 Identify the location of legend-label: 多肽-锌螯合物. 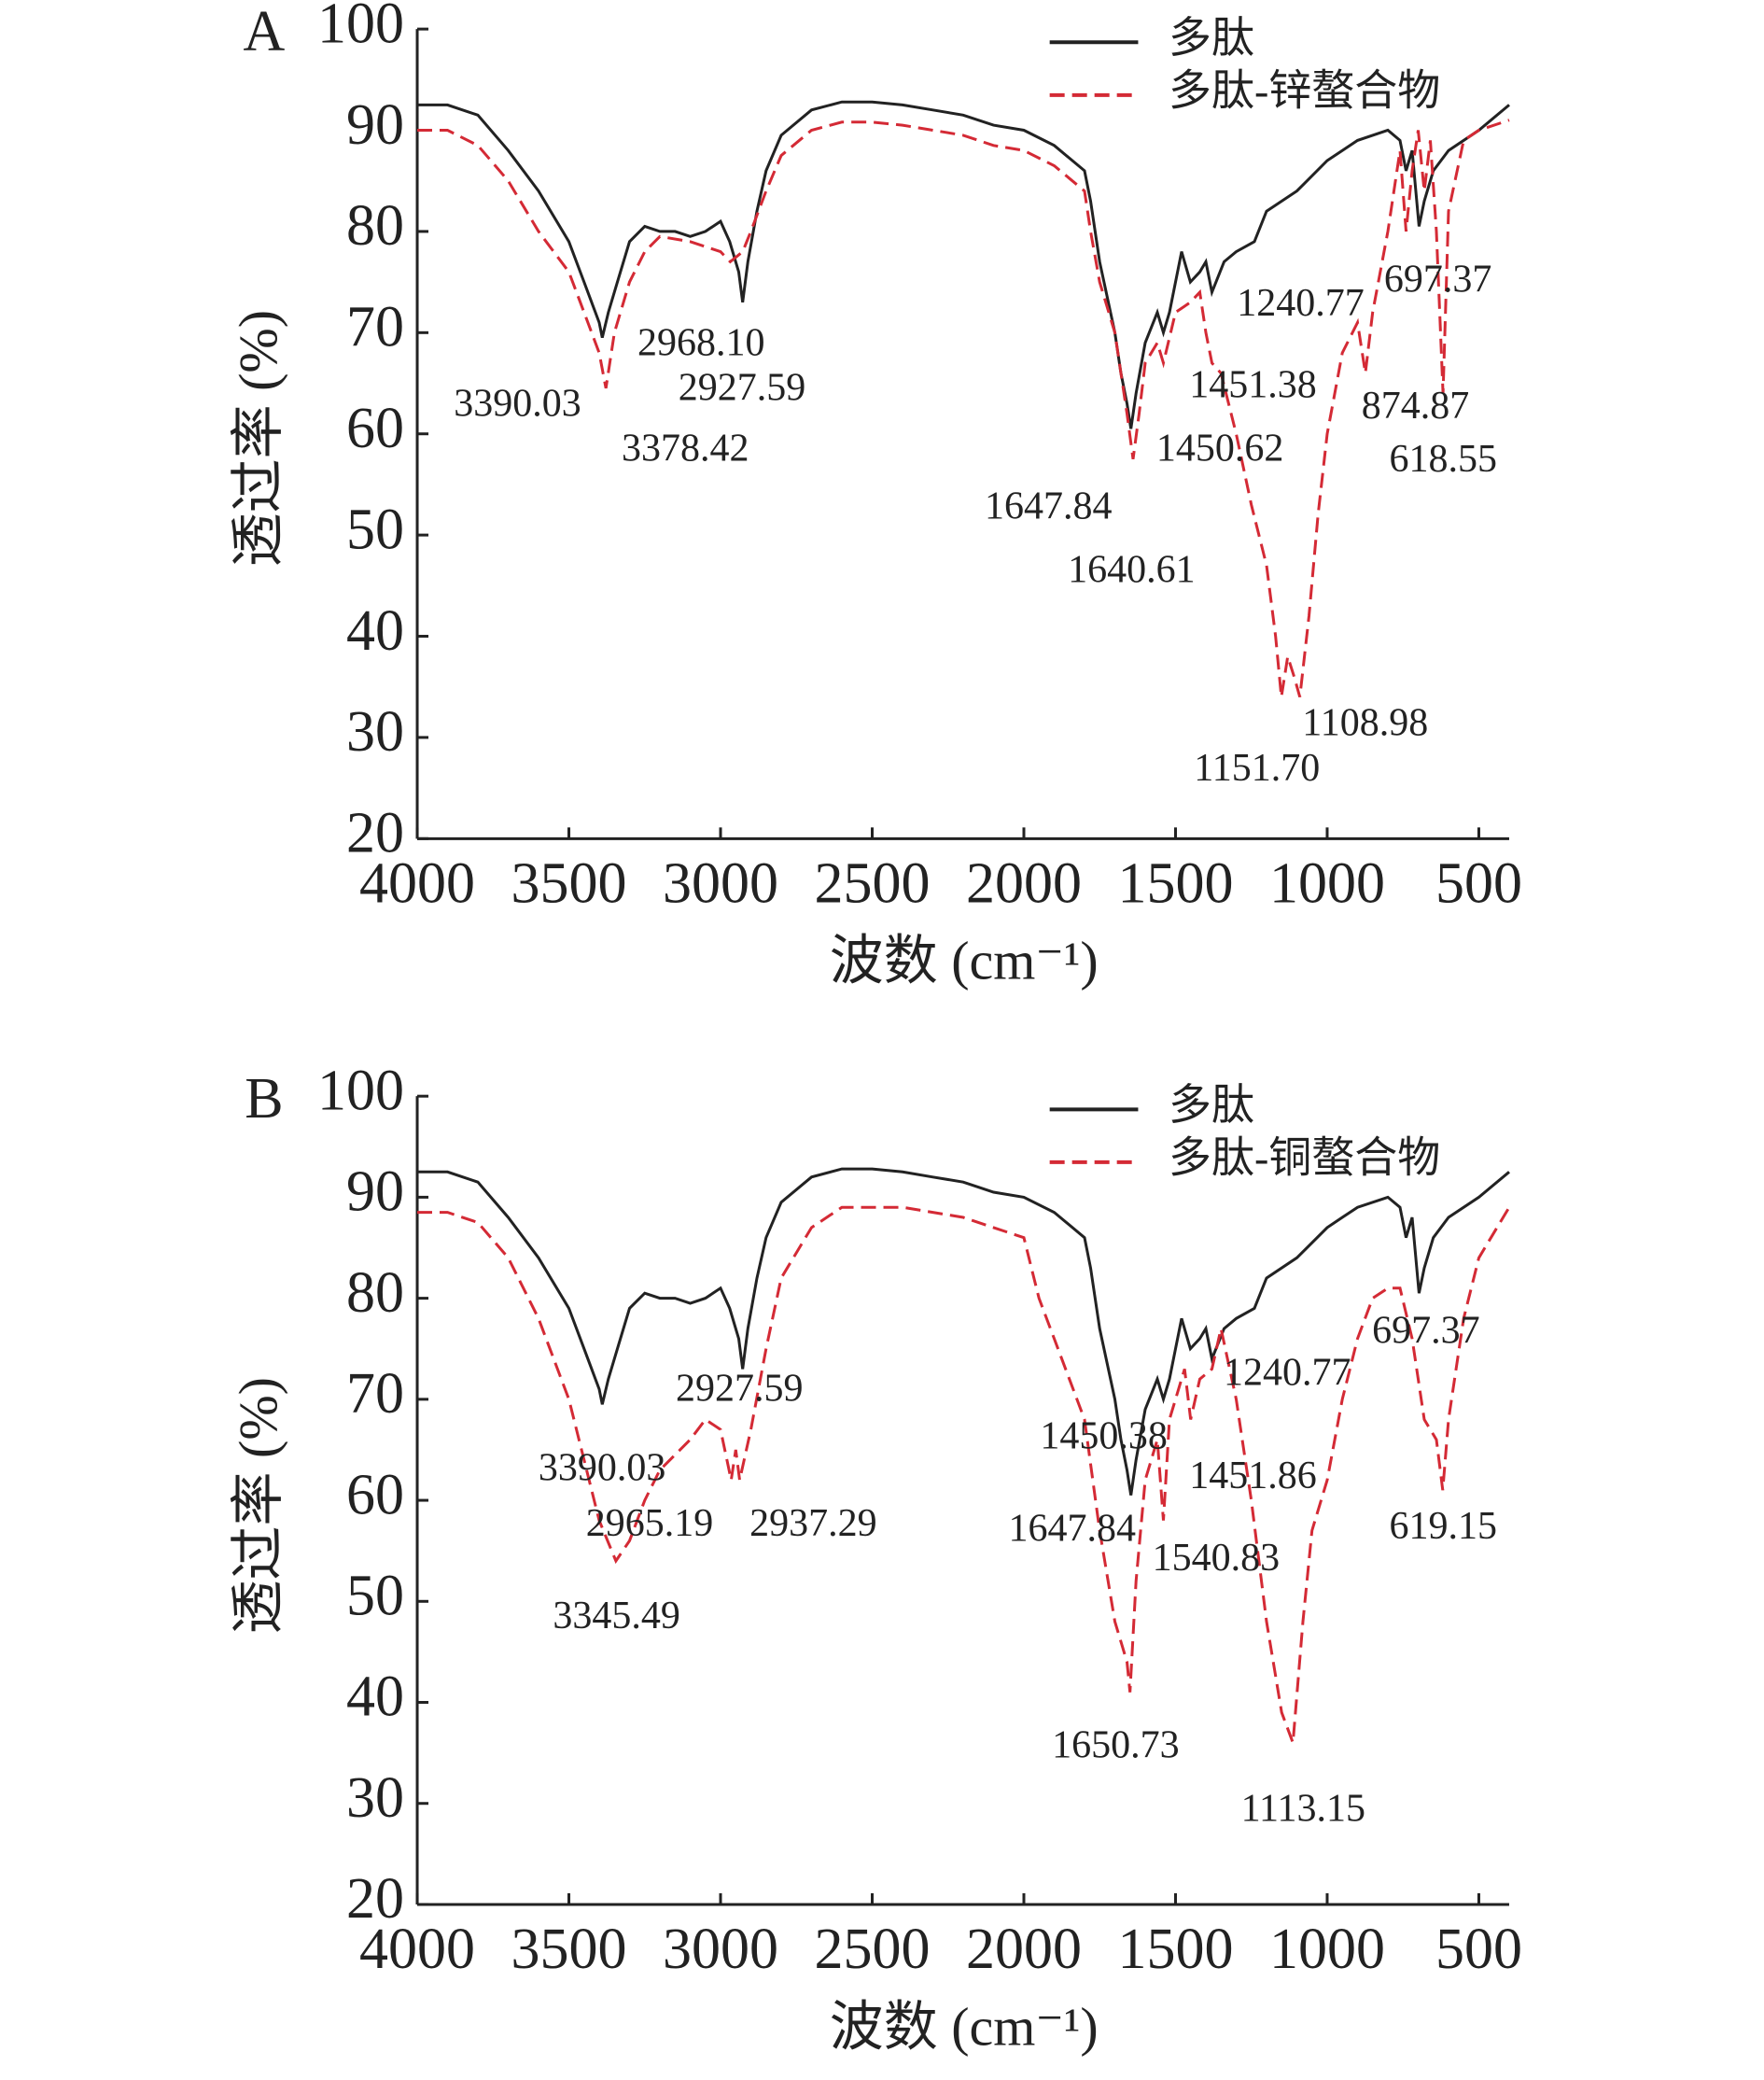
(1304, 90).